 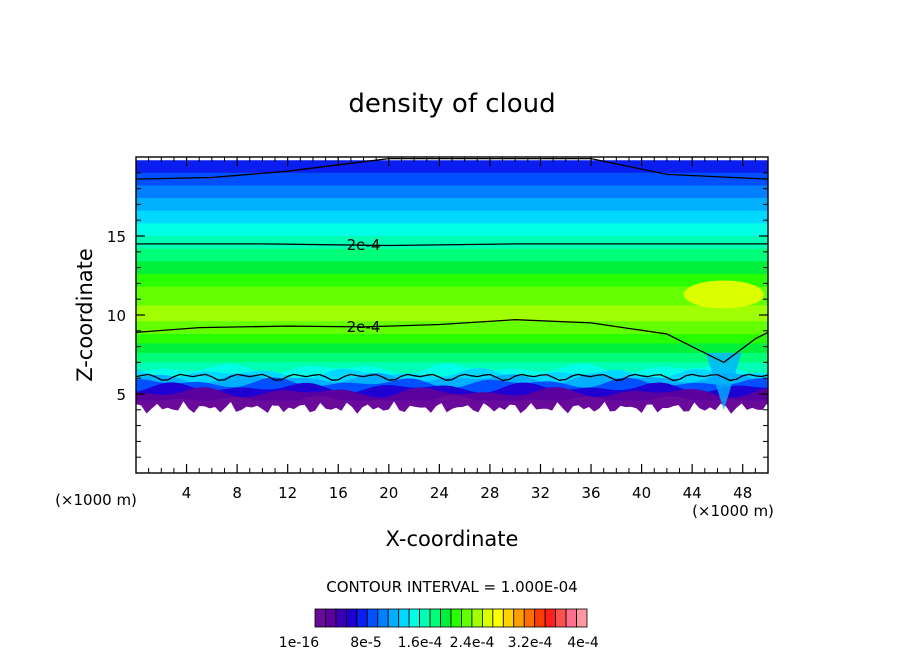 I want to click on x-tick-label: 32, so click(x=540, y=493).